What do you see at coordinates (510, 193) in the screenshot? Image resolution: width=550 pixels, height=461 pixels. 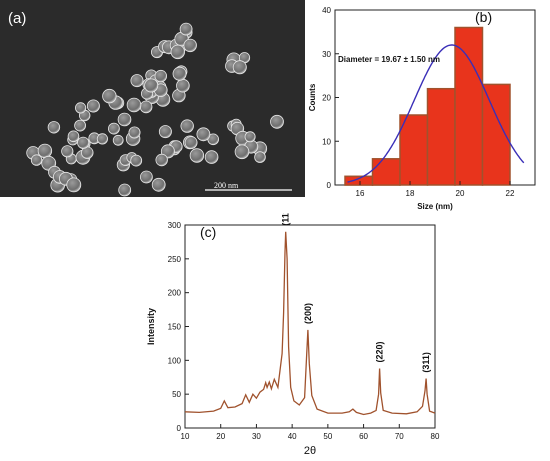 I see `x-tick-label: 22` at bounding box center [510, 193].